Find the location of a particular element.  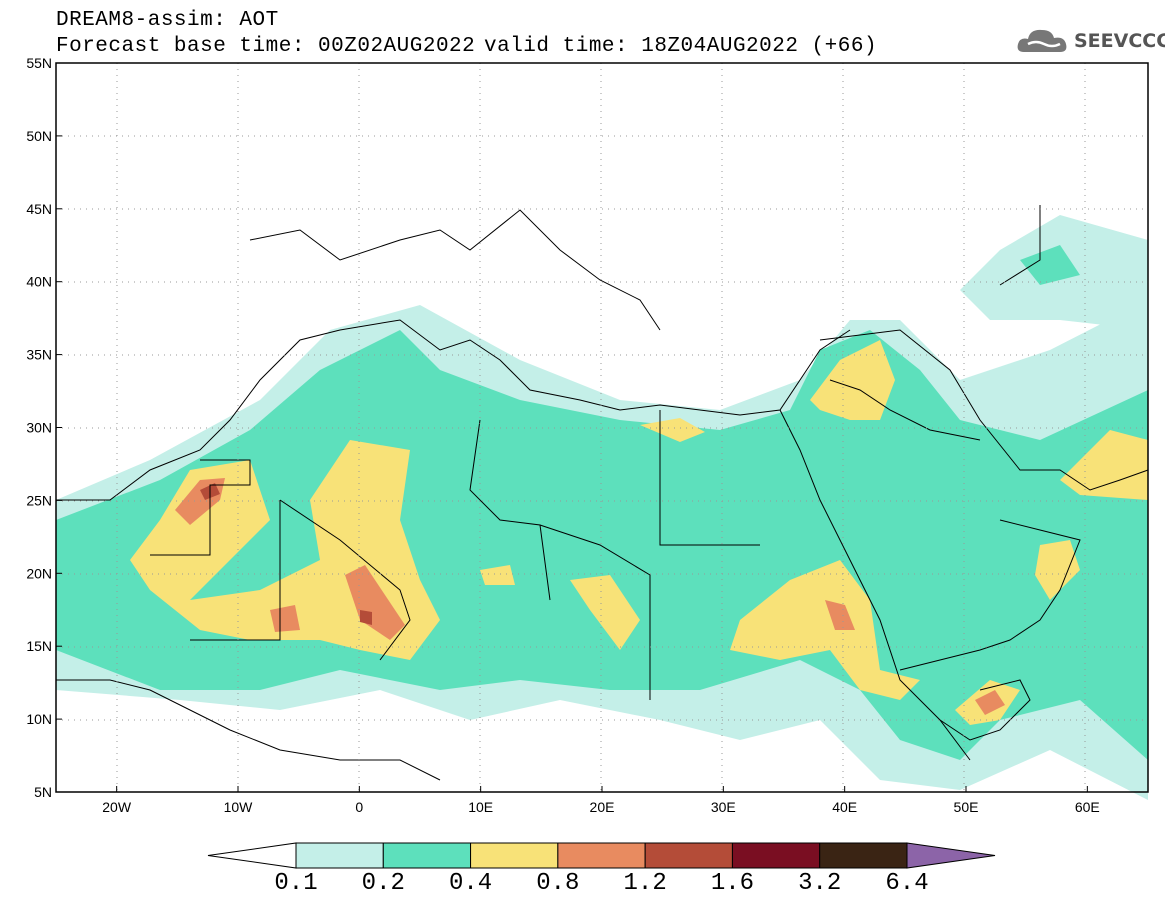

colorbar is located at coordinates (601, 855).